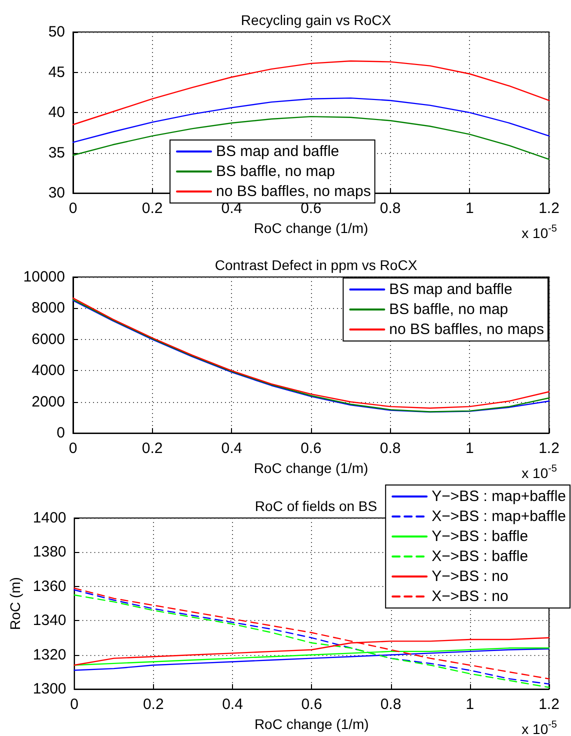 The image size is (571, 736). Describe the element at coordinates (48, 308) in the screenshot. I see `y-tick-label: 8000` at that location.